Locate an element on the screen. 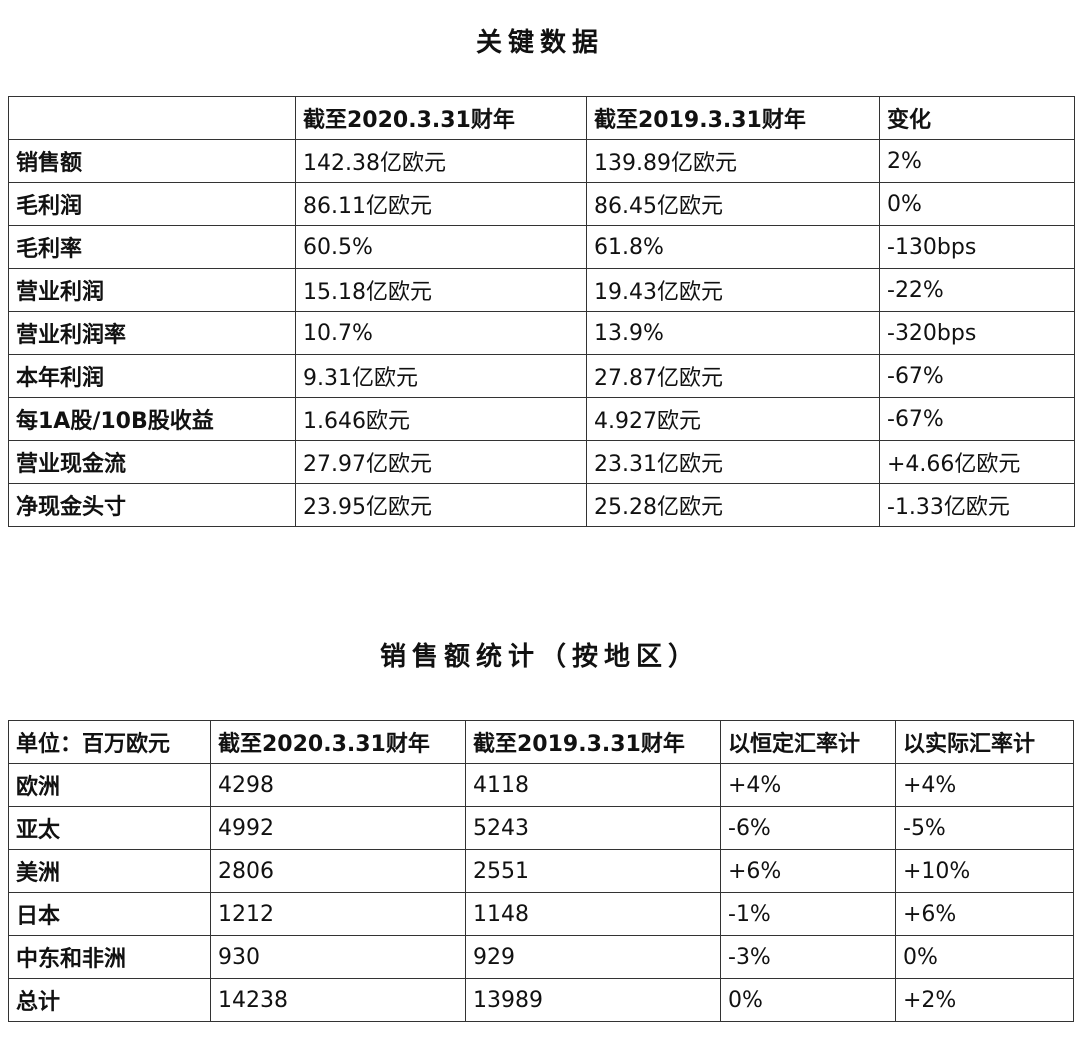 Image resolution: width=1080 pixels, height=1048 pixels. table-cell: 2% is located at coordinates (977, 161).